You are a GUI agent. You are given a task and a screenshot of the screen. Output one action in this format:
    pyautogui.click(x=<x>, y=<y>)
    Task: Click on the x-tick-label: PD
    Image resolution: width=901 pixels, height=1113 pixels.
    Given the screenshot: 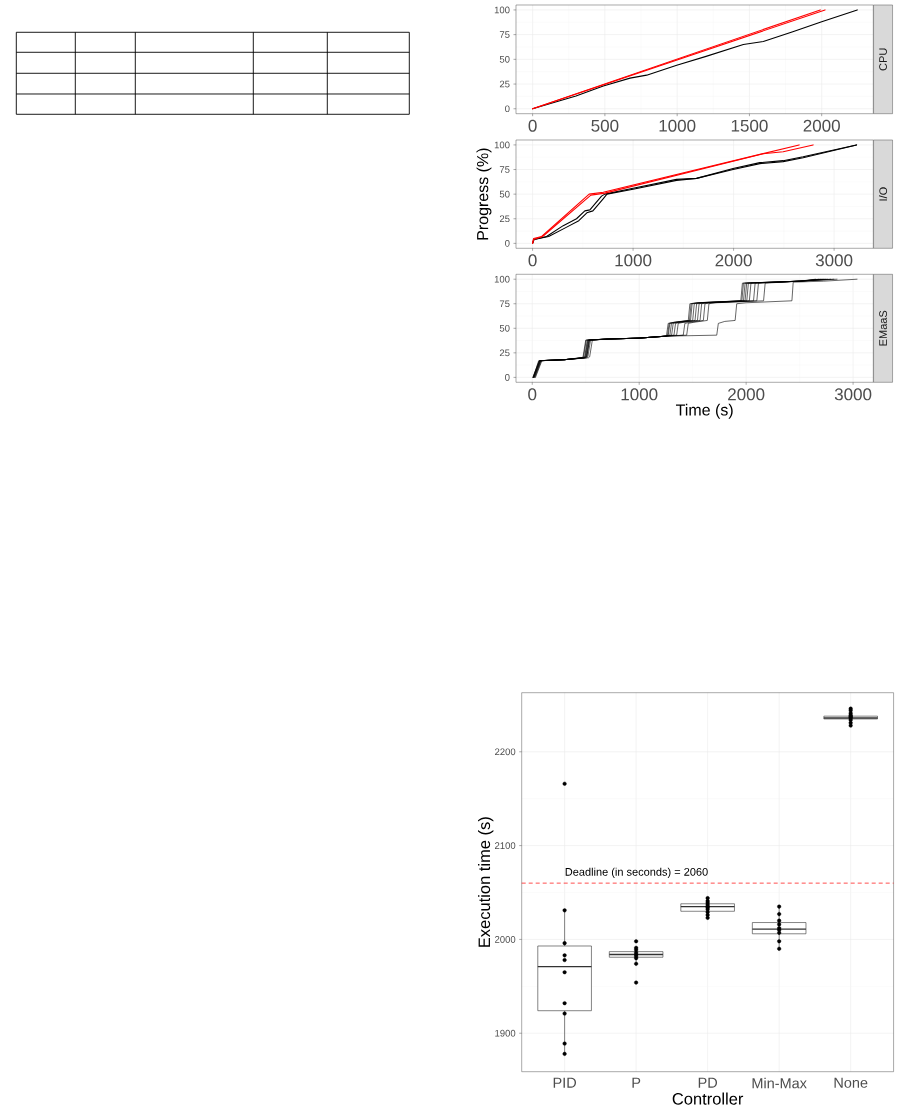 What is the action you would take?
    pyautogui.click(x=708, y=1082)
    